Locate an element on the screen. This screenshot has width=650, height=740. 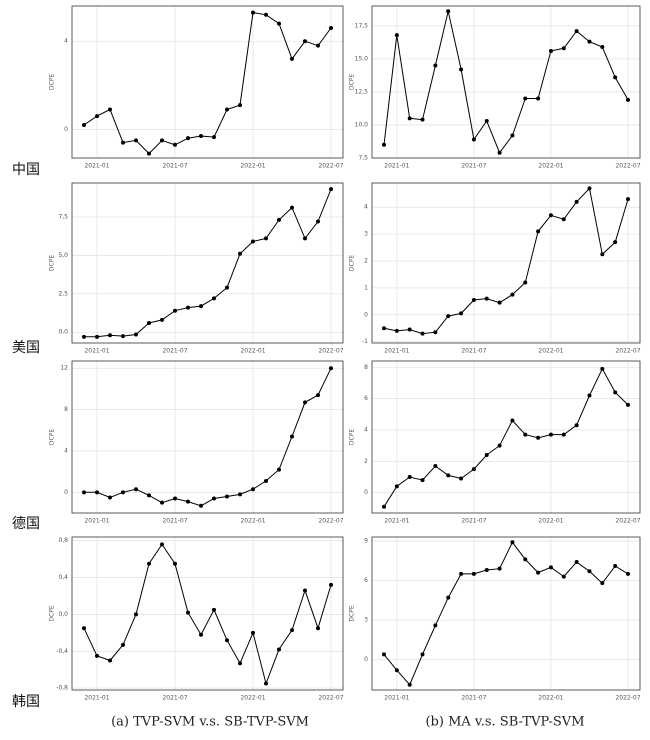
y-tick-label: -0,4 is located at coordinates (62, 651).